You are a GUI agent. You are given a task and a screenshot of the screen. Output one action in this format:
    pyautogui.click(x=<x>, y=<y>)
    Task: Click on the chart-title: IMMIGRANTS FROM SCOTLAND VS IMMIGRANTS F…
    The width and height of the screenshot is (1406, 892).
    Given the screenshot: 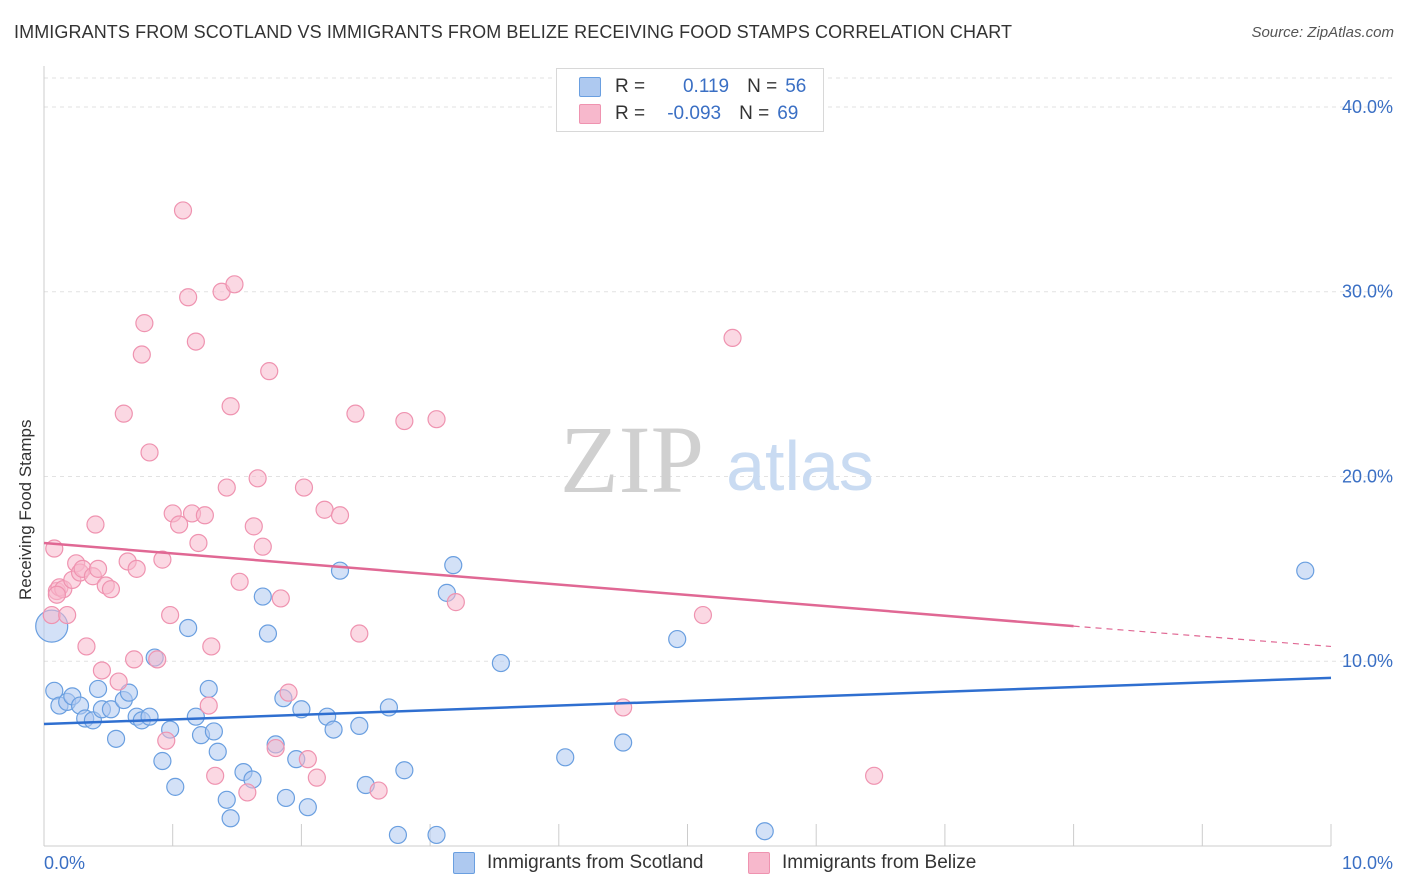 What is the action you would take?
    pyautogui.click(x=513, y=32)
    